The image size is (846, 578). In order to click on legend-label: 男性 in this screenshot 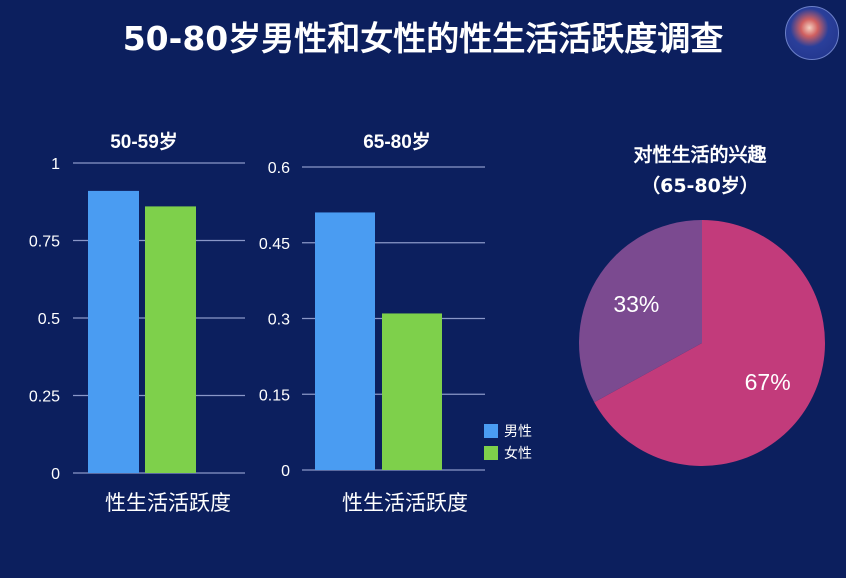, I will do `click(518, 432)`.